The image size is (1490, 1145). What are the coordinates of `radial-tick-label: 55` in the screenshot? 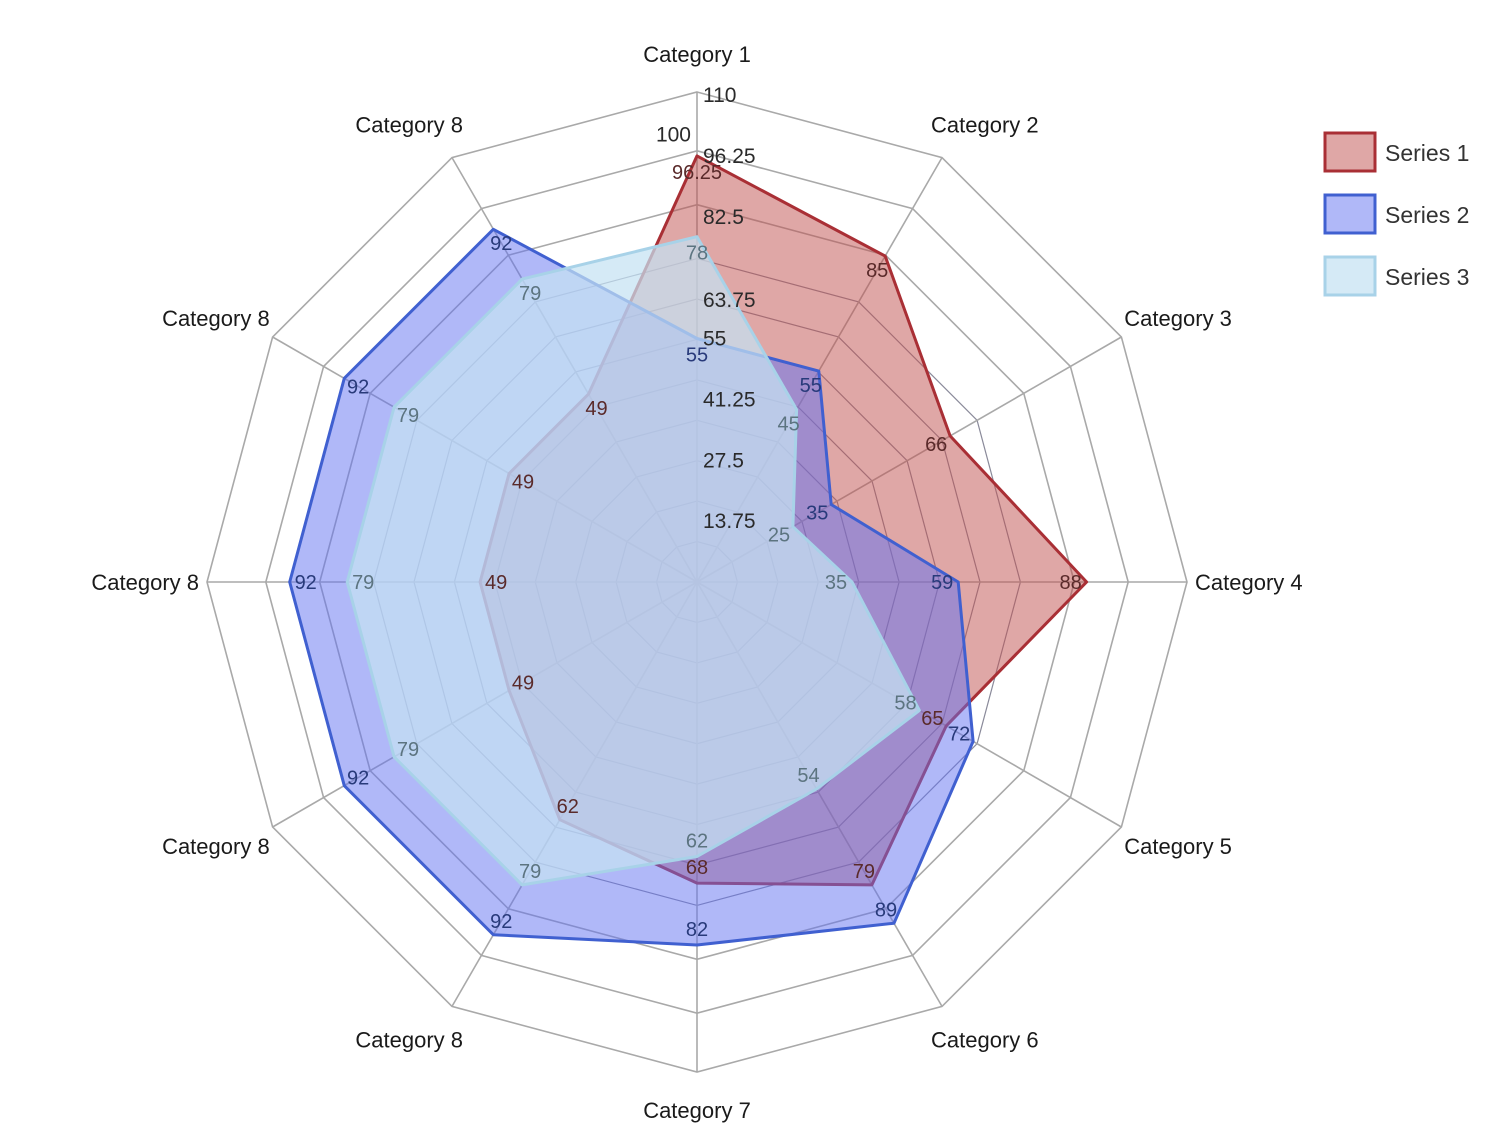 It's located at (714, 339).